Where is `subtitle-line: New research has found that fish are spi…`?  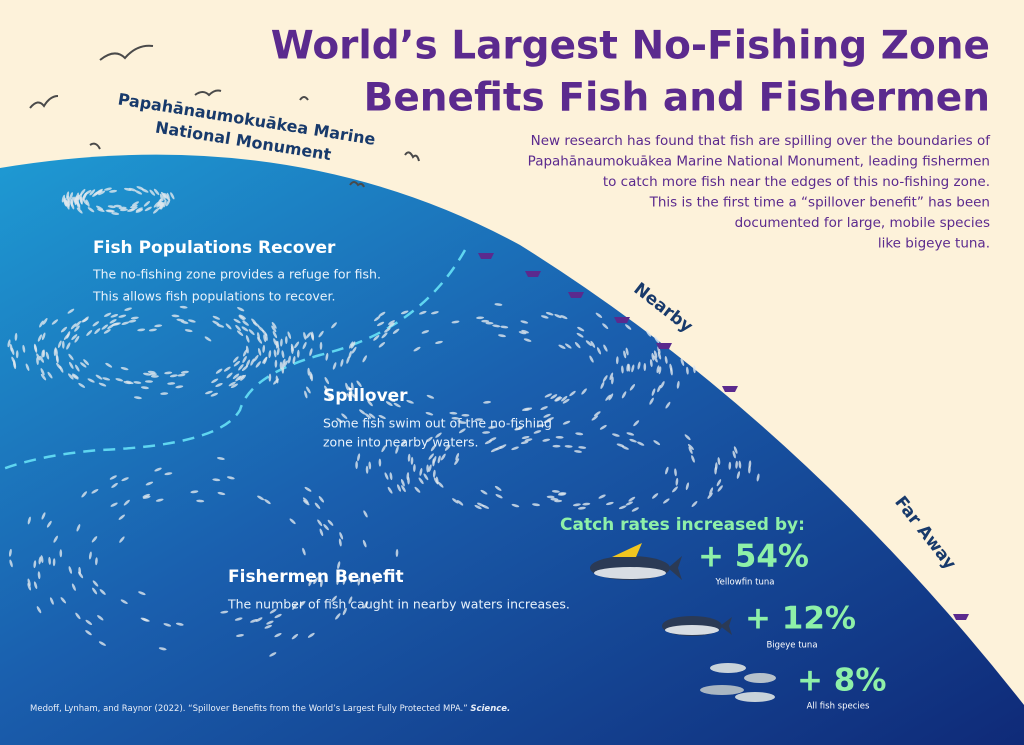 subtitle-line: New research has found that fish are spi… is located at coordinates (761, 141).